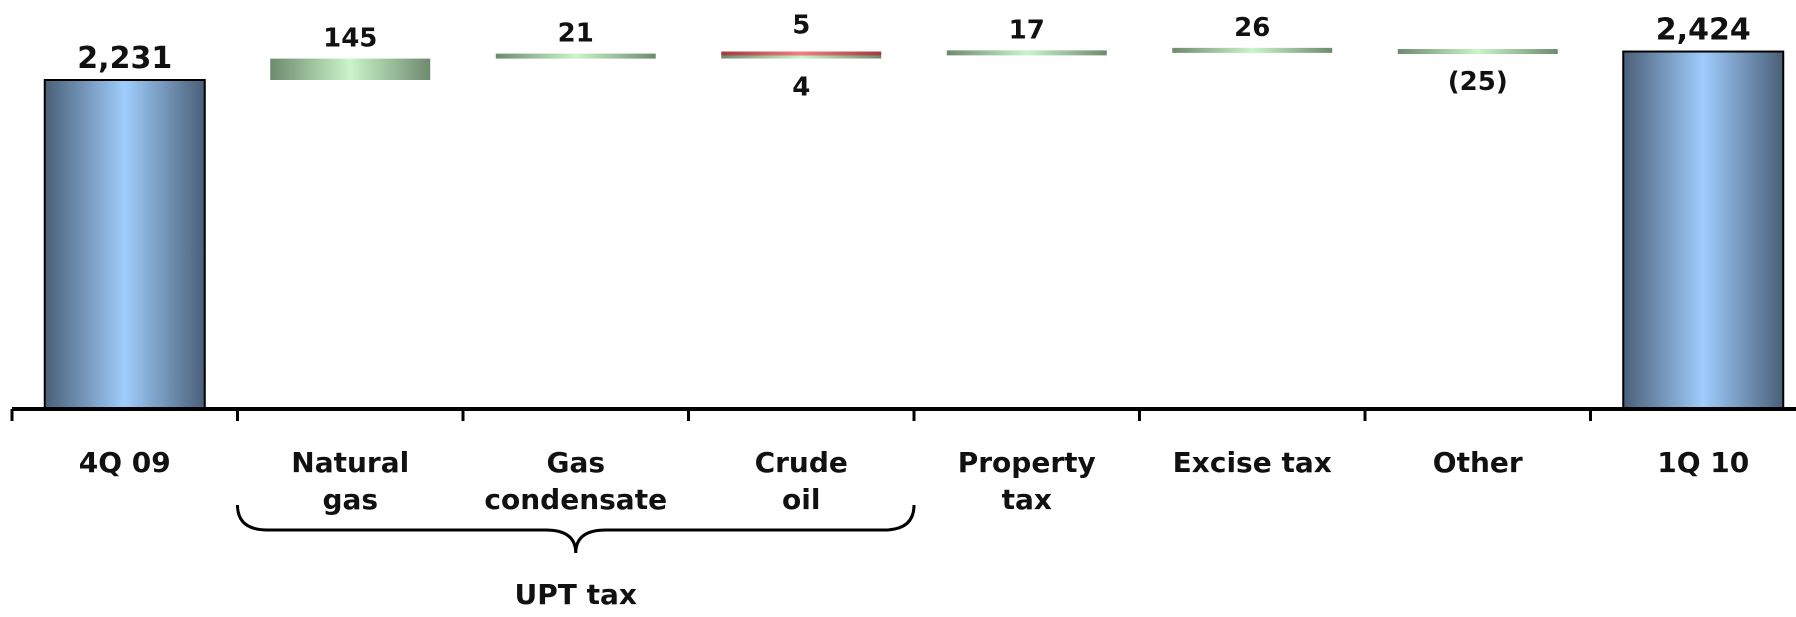 The image size is (1796, 617). Describe the element at coordinates (1252, 462) in the screenshot. I see `category-label: Excise tax` at that location.